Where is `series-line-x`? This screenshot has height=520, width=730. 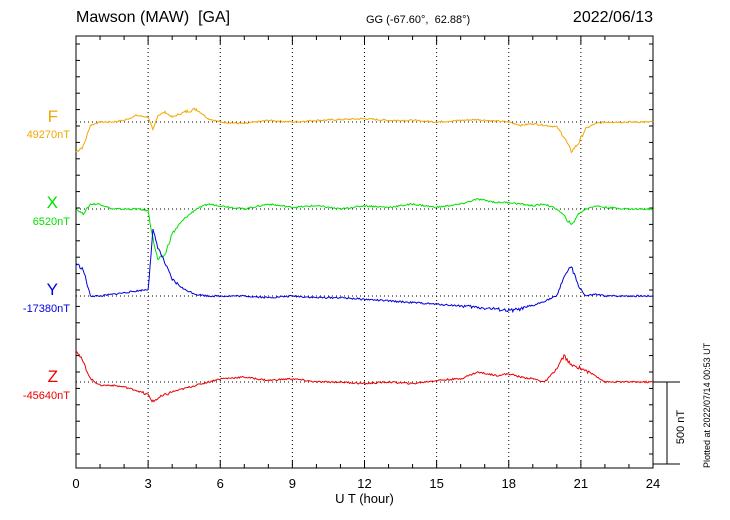
series-line-x is located at coordinates (365, 228).